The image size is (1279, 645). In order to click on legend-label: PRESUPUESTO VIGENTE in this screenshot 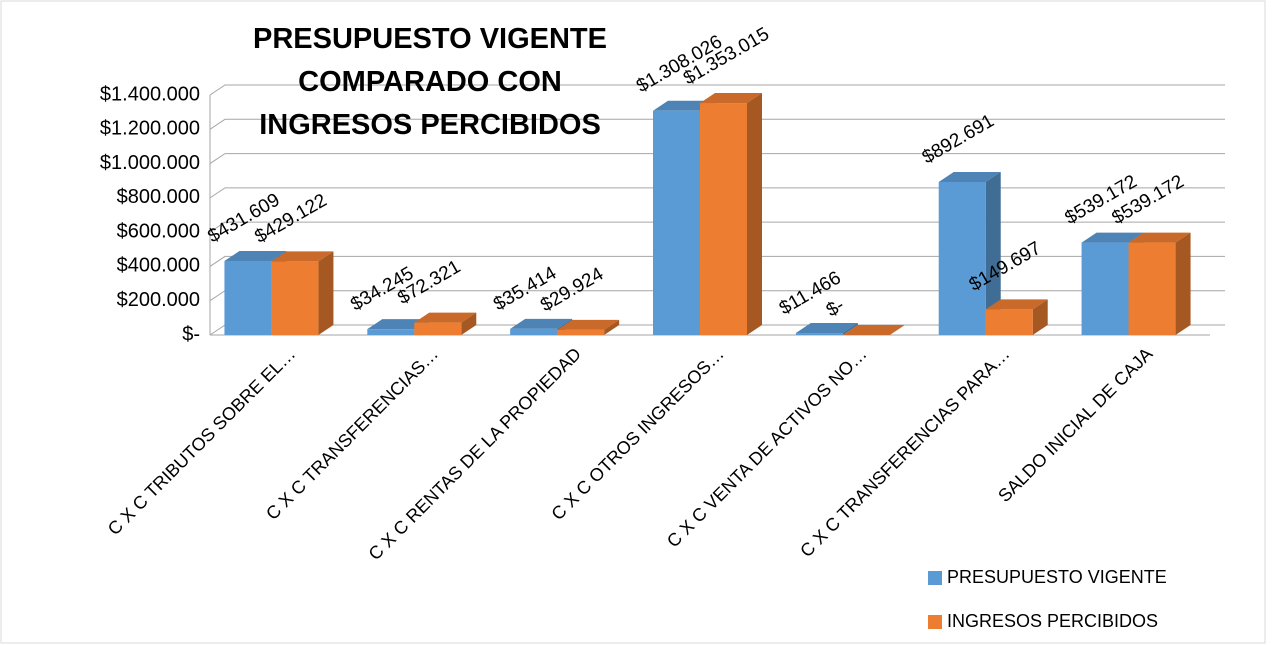, I will do `click(1057, 577)`.